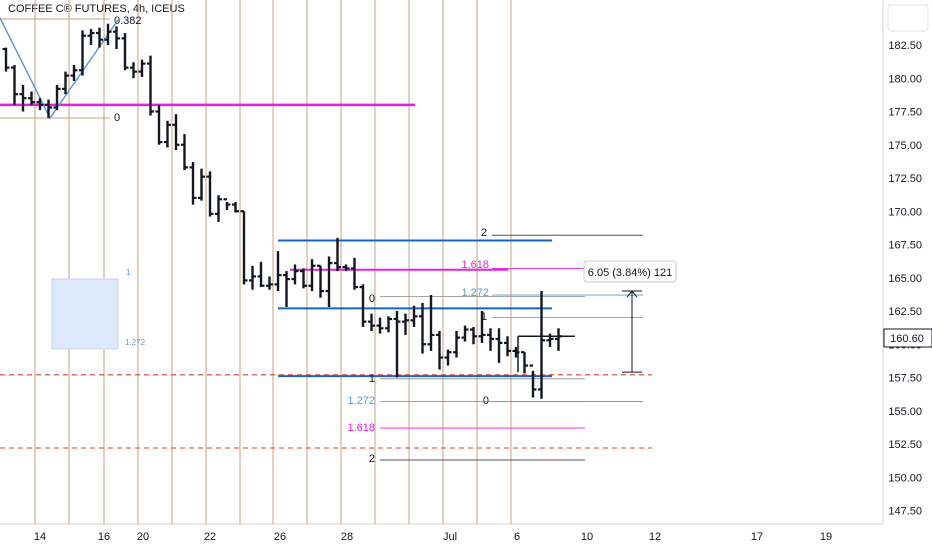 Image resolution: width=932 pixels, height=550 pixels. Describe the element at coordinates (632, 294) in the screenshot. I see `measure-arrow-icon` at that location.